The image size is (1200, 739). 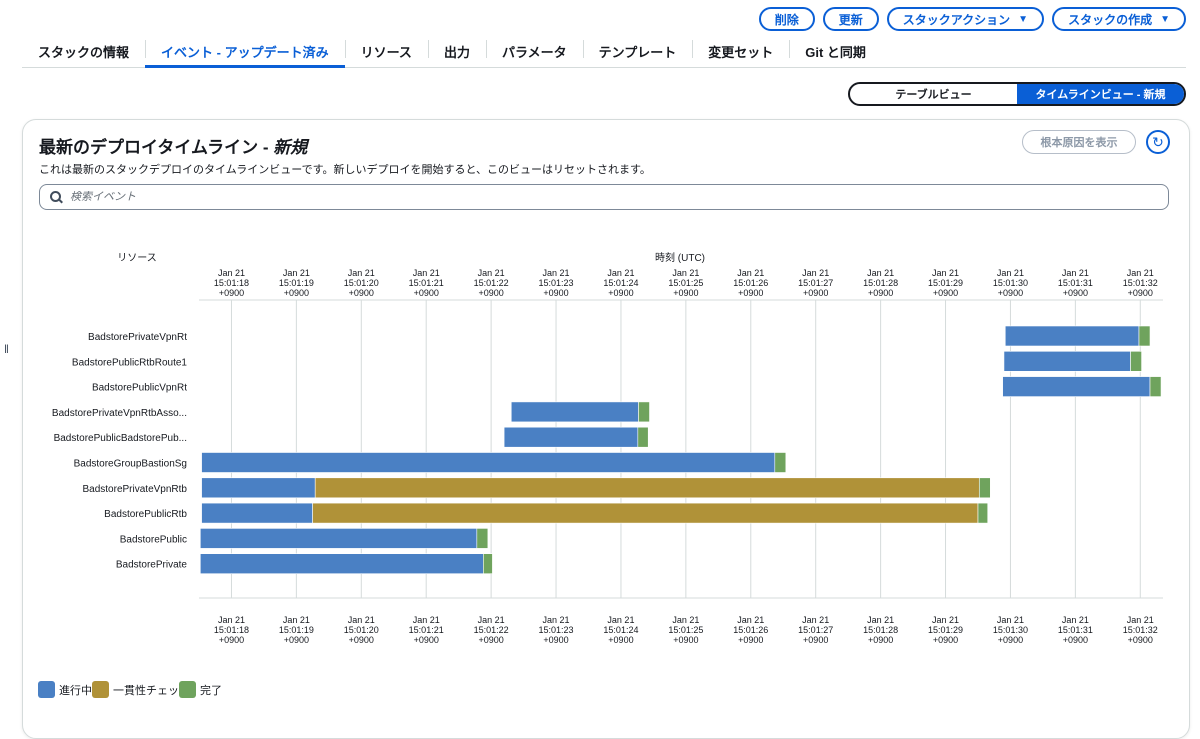 What do you see at coordinates (645, 513) in the screenshot?
I see `bar-segment-consistency-check` at bounding box center [645, 513].